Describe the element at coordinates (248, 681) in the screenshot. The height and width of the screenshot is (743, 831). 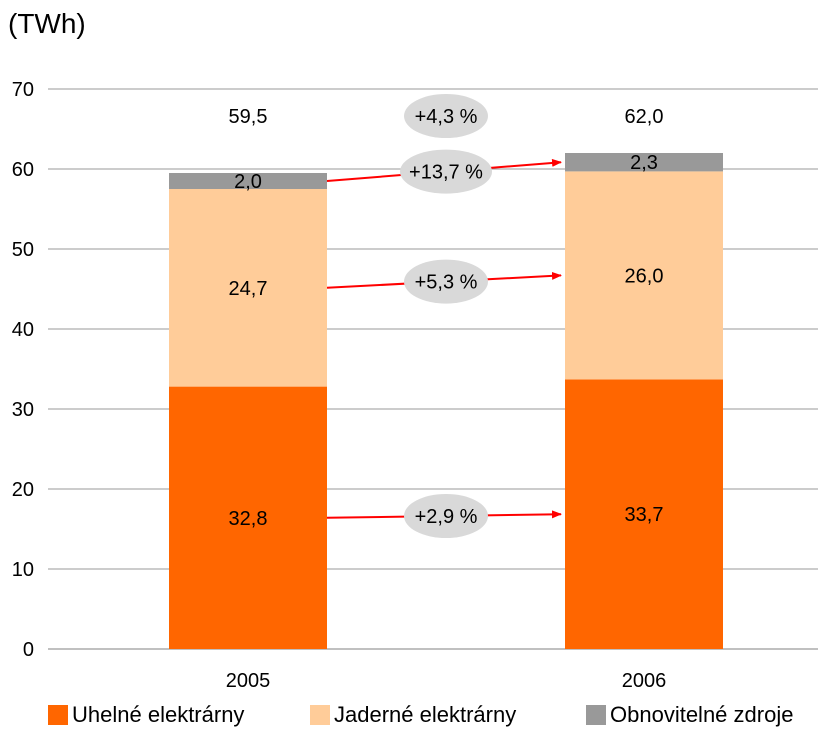
I see `x-tick-label-2005: 2005` at that location.